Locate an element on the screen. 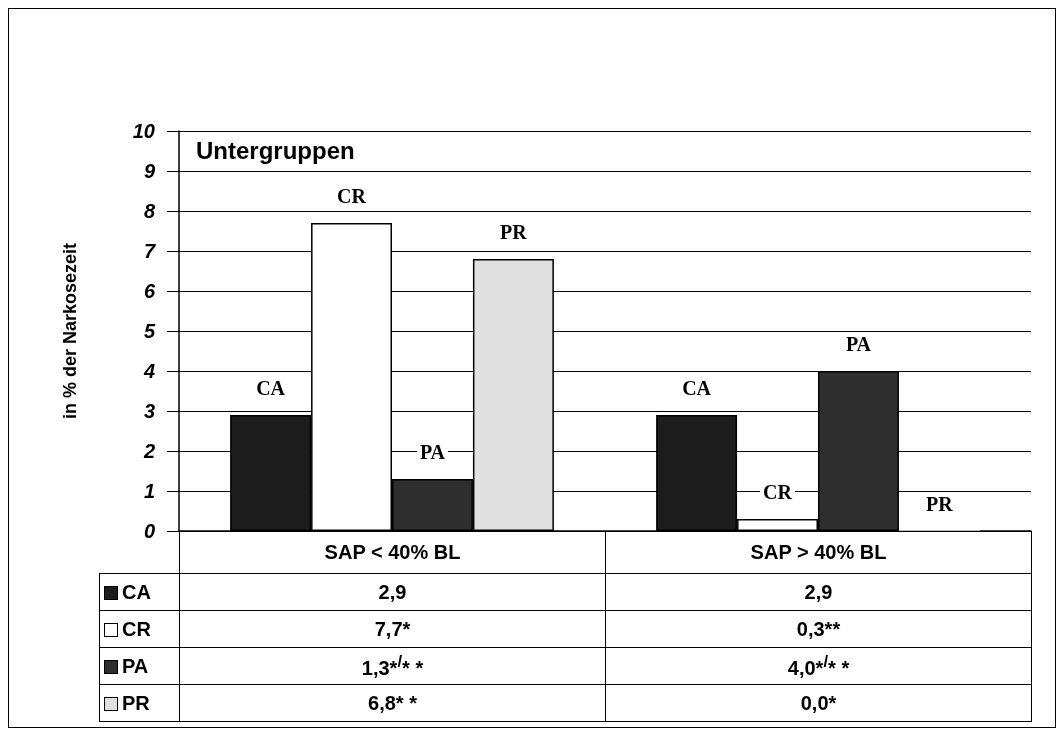 This screenshot has height=736, width=1064. legend-label: CR is located at coordinates (136, 629).